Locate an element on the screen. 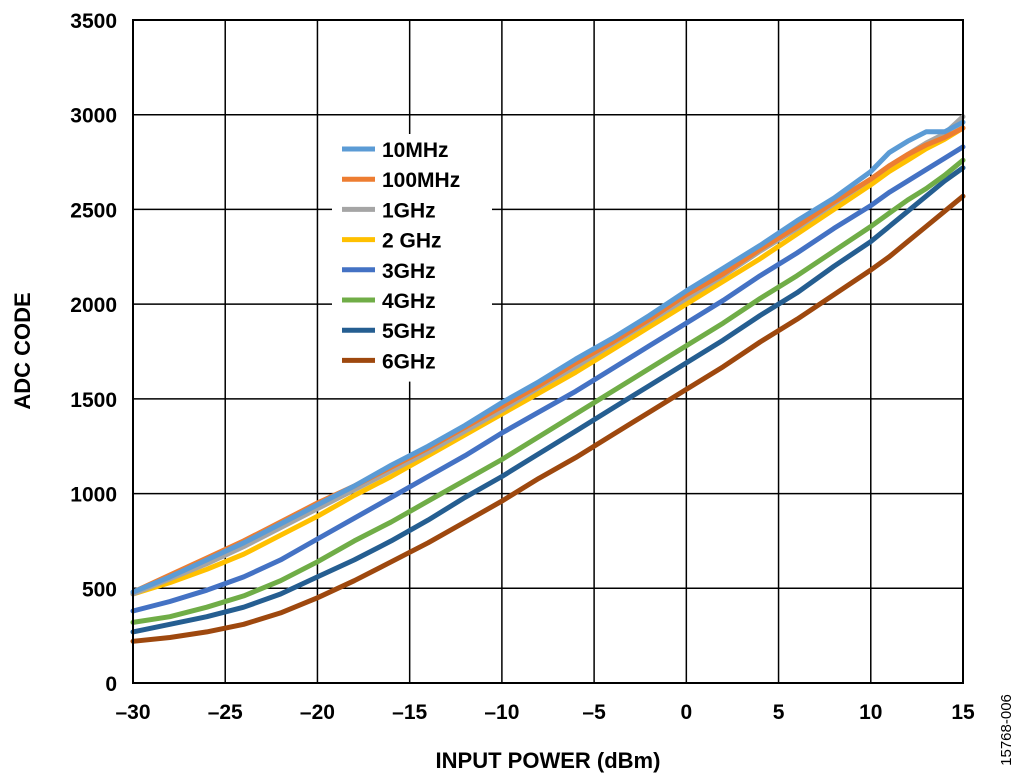 This screenshot has width=1024, height=784. y-tick-label: 3500 is located at coordinates (93, 21).